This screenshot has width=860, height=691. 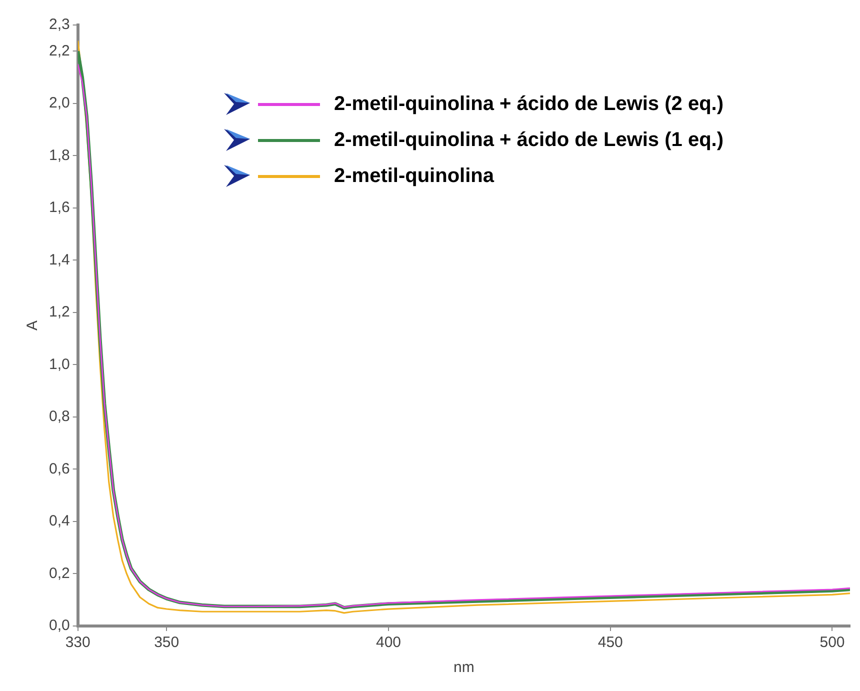 I want to click on y-tick-label: 1,8, so click(x=59, y=155).